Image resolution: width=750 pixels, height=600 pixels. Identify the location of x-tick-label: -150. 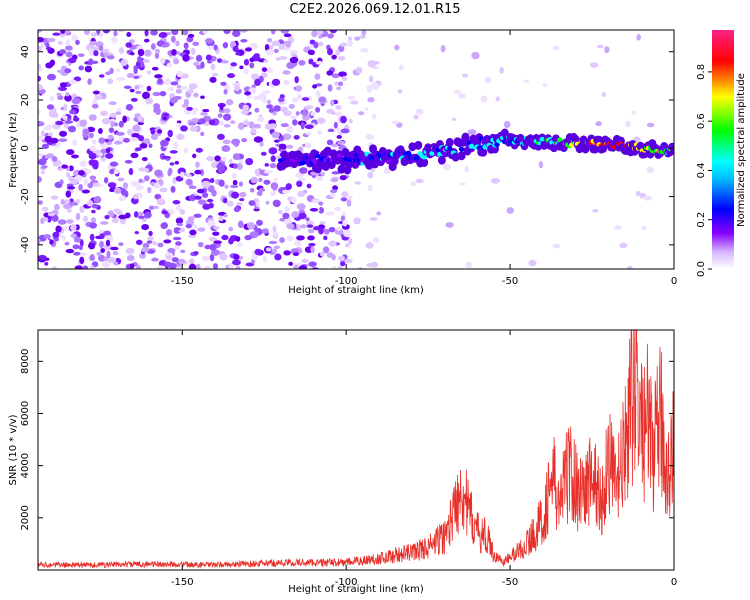
(182, 281).